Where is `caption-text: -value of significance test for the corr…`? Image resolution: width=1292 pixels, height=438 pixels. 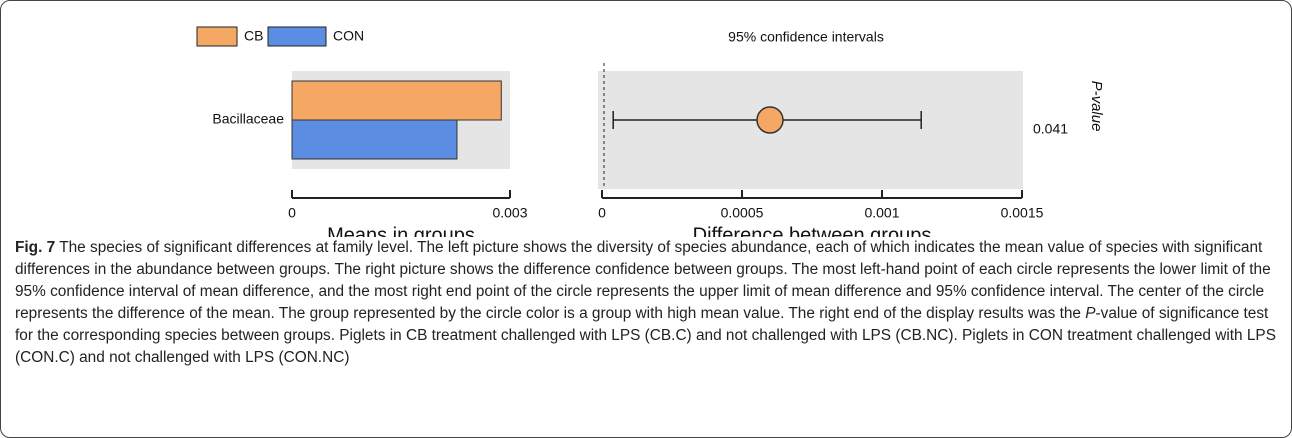
caption-text: -value of significance test for the corr… is located at coordinates (645, 335).